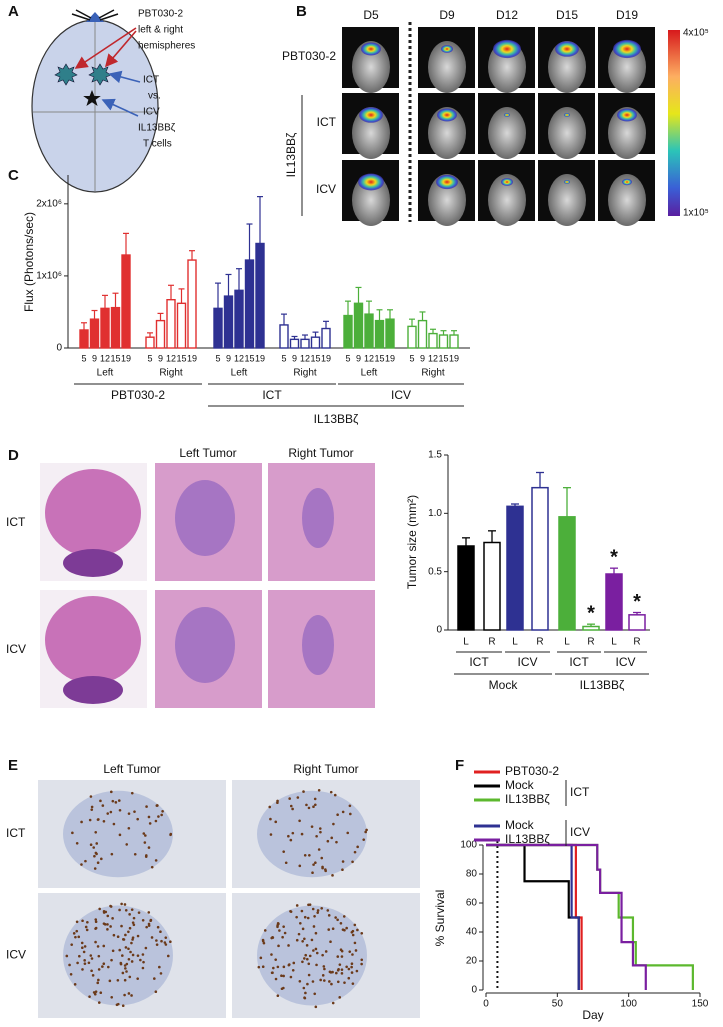  What do you see at coordinates (93, 690) in the screenshot?
I see `cerebellum` at bounding box center [93, 690].